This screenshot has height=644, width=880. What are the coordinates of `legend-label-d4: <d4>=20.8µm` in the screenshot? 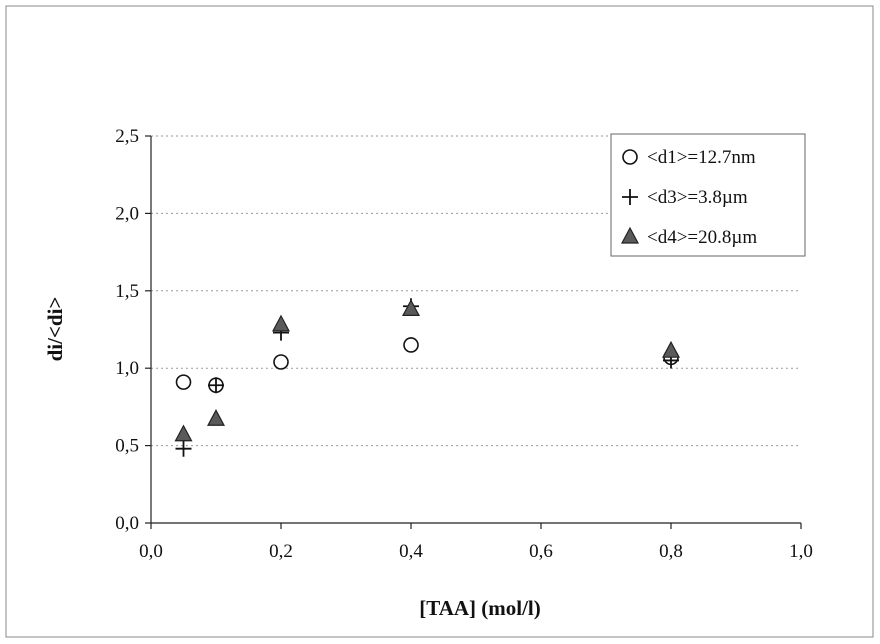 It's located at (702, 237).